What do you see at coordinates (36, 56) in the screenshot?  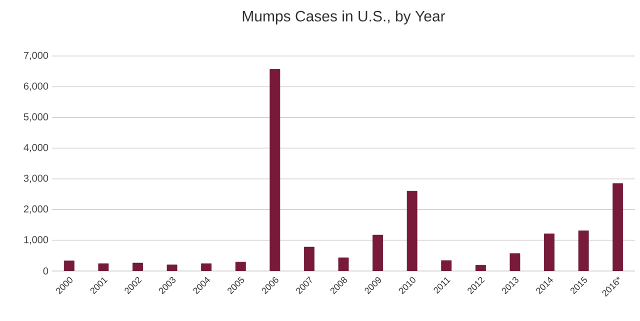 I see `y-tick-label: 7,000` at bounding box center [36, 56].